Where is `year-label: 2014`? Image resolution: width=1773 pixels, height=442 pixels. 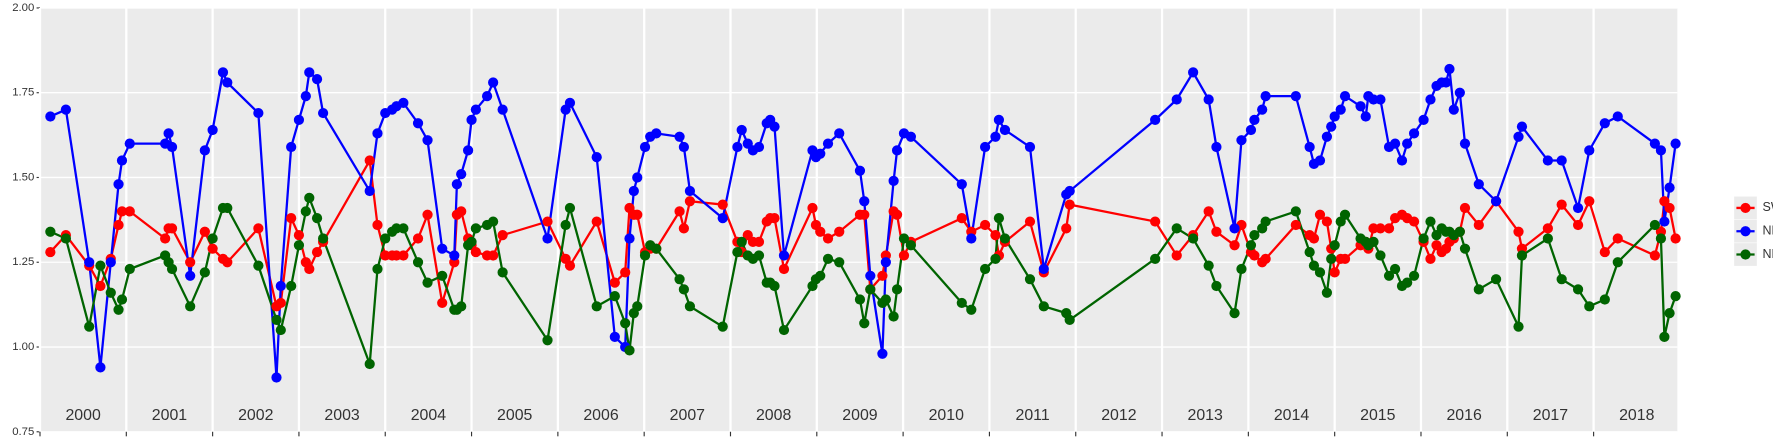
year-label: 2014 is located at coordinates (1292, 415).